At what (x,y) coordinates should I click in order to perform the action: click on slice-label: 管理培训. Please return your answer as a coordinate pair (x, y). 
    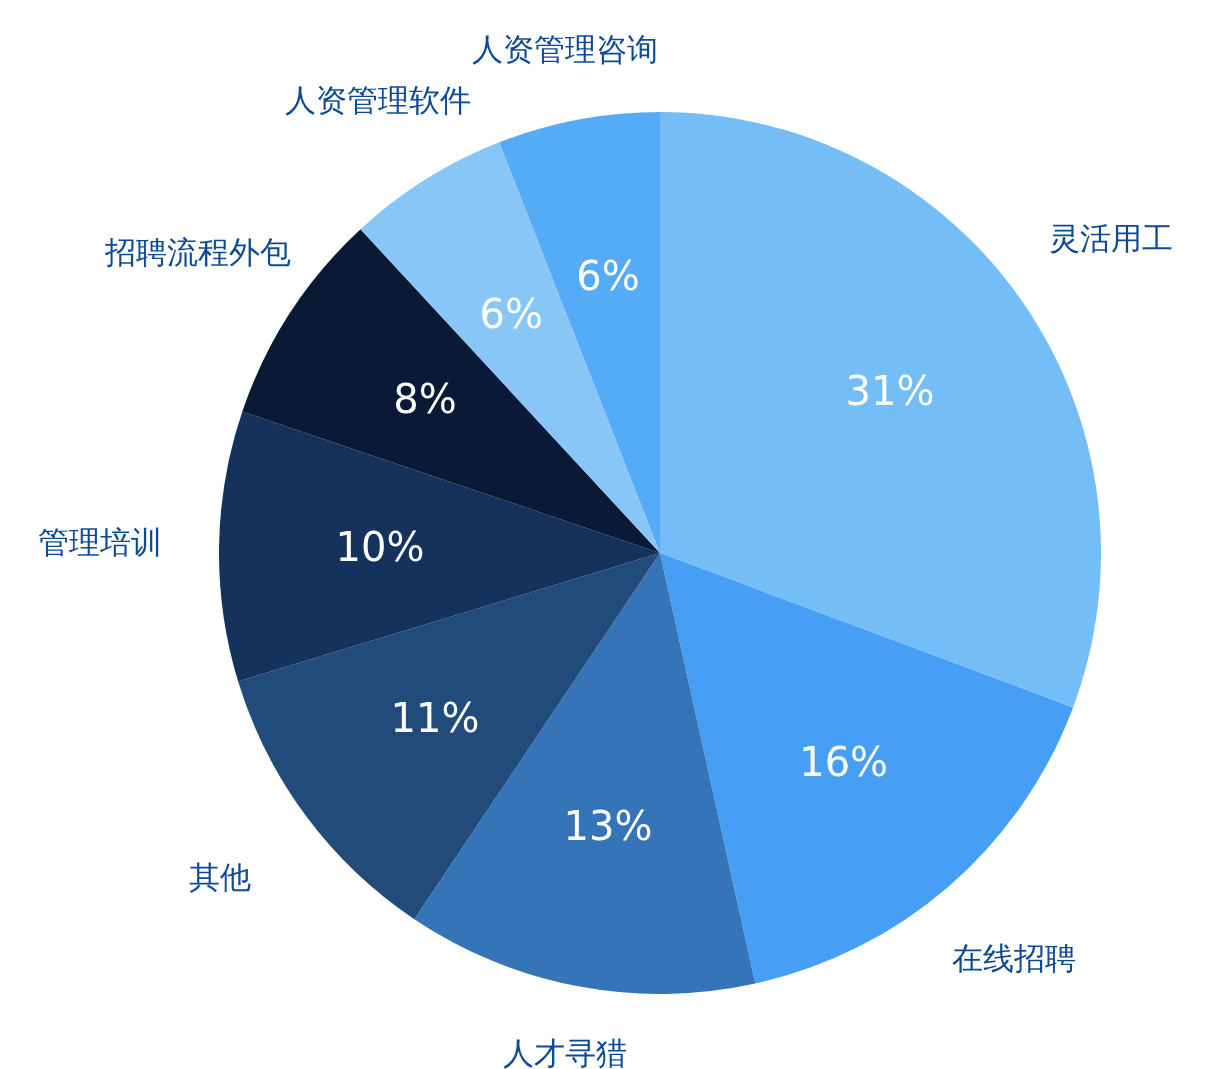
    Looking at the image, I should click on (100, 542).